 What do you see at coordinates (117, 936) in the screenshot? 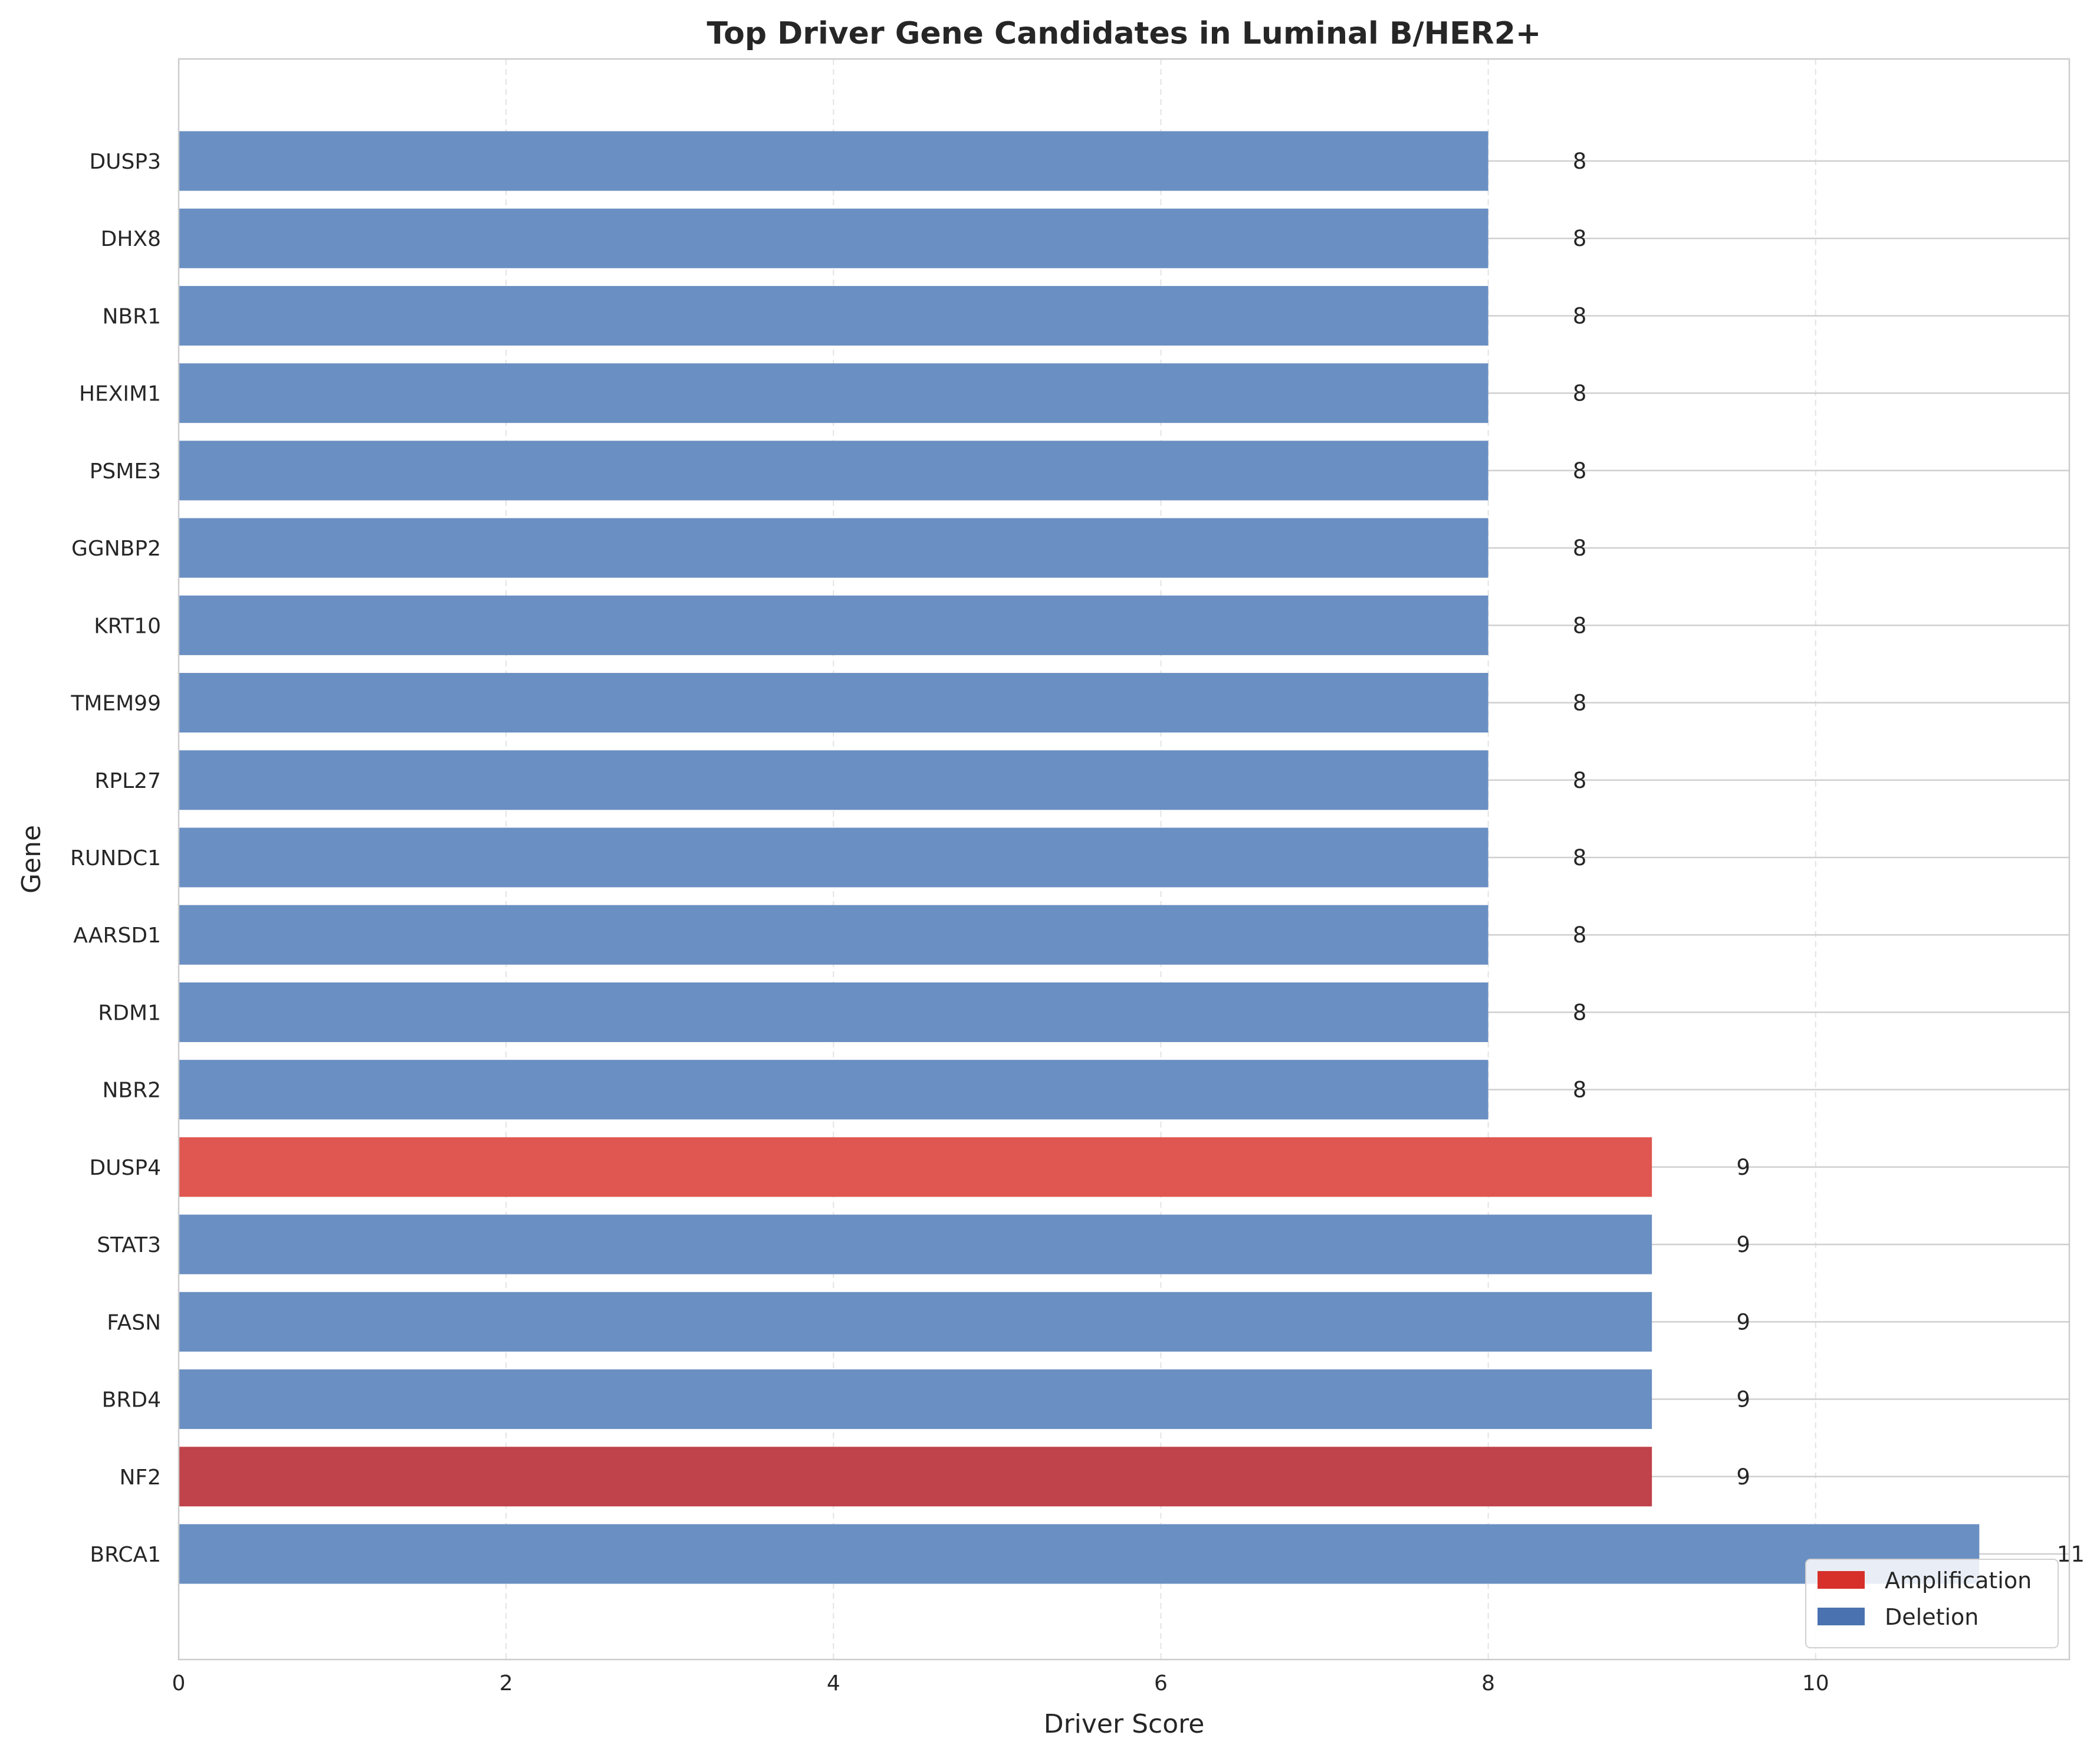
I see `y-tick-label: AARSD1` at bounding box center [117, 936].